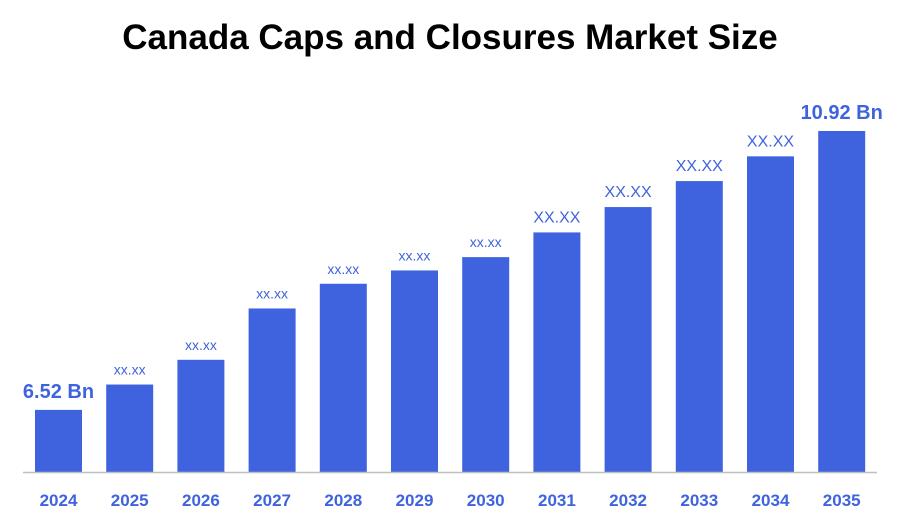 This screenshot has width=900, height=525. I want to click on x-tick-label: 2027, so click(272, 500).